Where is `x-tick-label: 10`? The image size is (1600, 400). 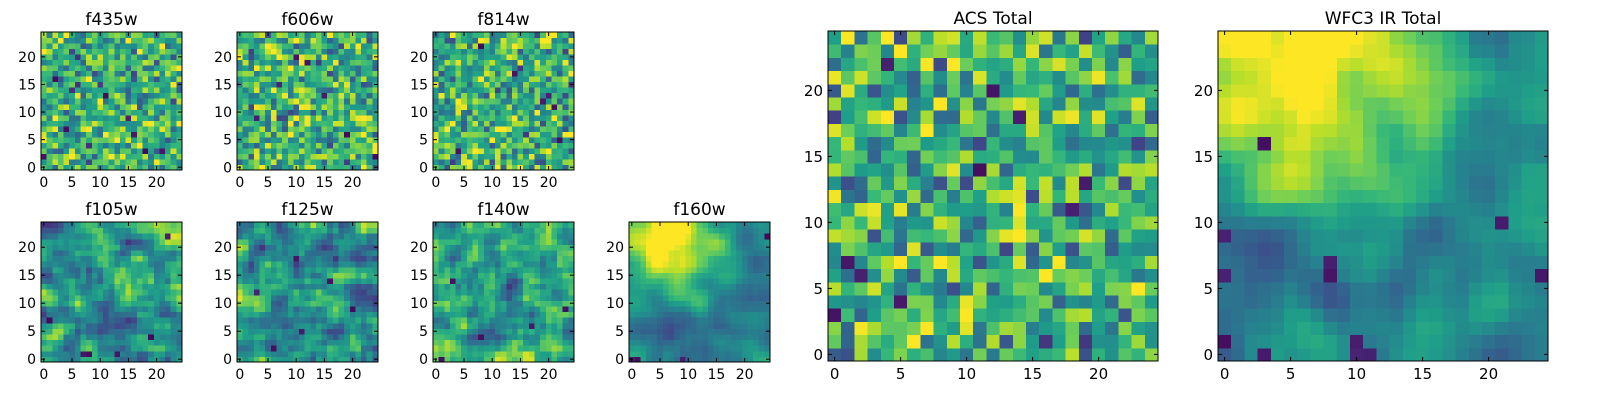
x-tick-label: 10 is located at coordinates (492, 375).